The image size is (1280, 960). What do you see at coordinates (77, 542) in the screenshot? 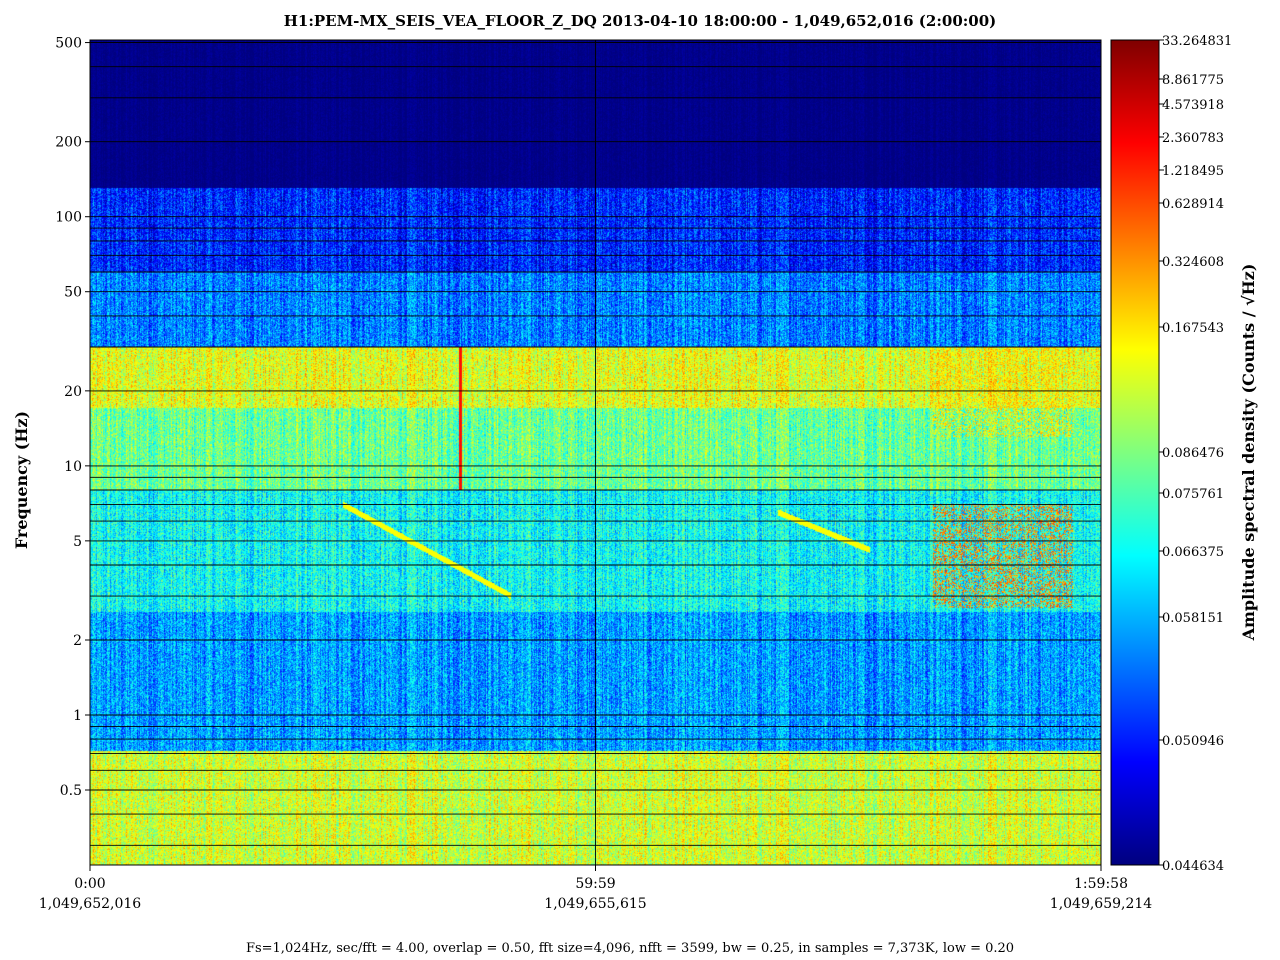
I see `y-tick-label: 5` at bounding box center [77, 542].